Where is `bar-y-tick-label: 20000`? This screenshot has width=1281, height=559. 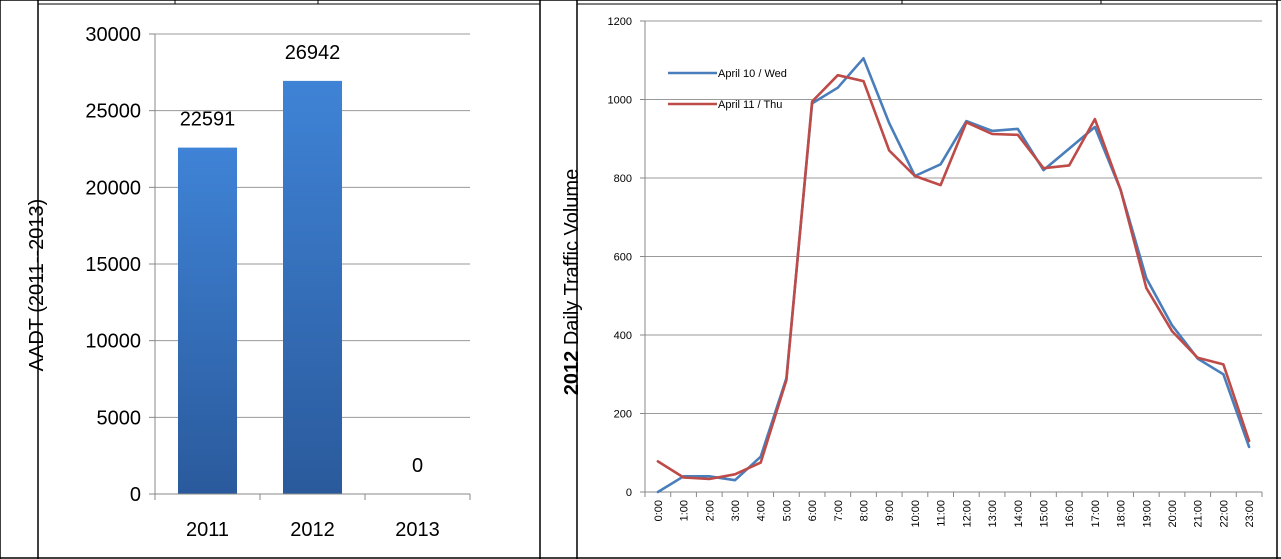
bar-y-tick-label: 20000 is located at coordinates (113, 188).